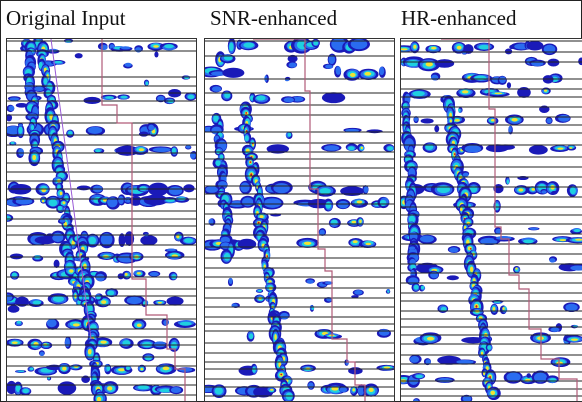  Describe the element at coordinates (143, 220) in the screenshot. I see `reference-trace` at that location.